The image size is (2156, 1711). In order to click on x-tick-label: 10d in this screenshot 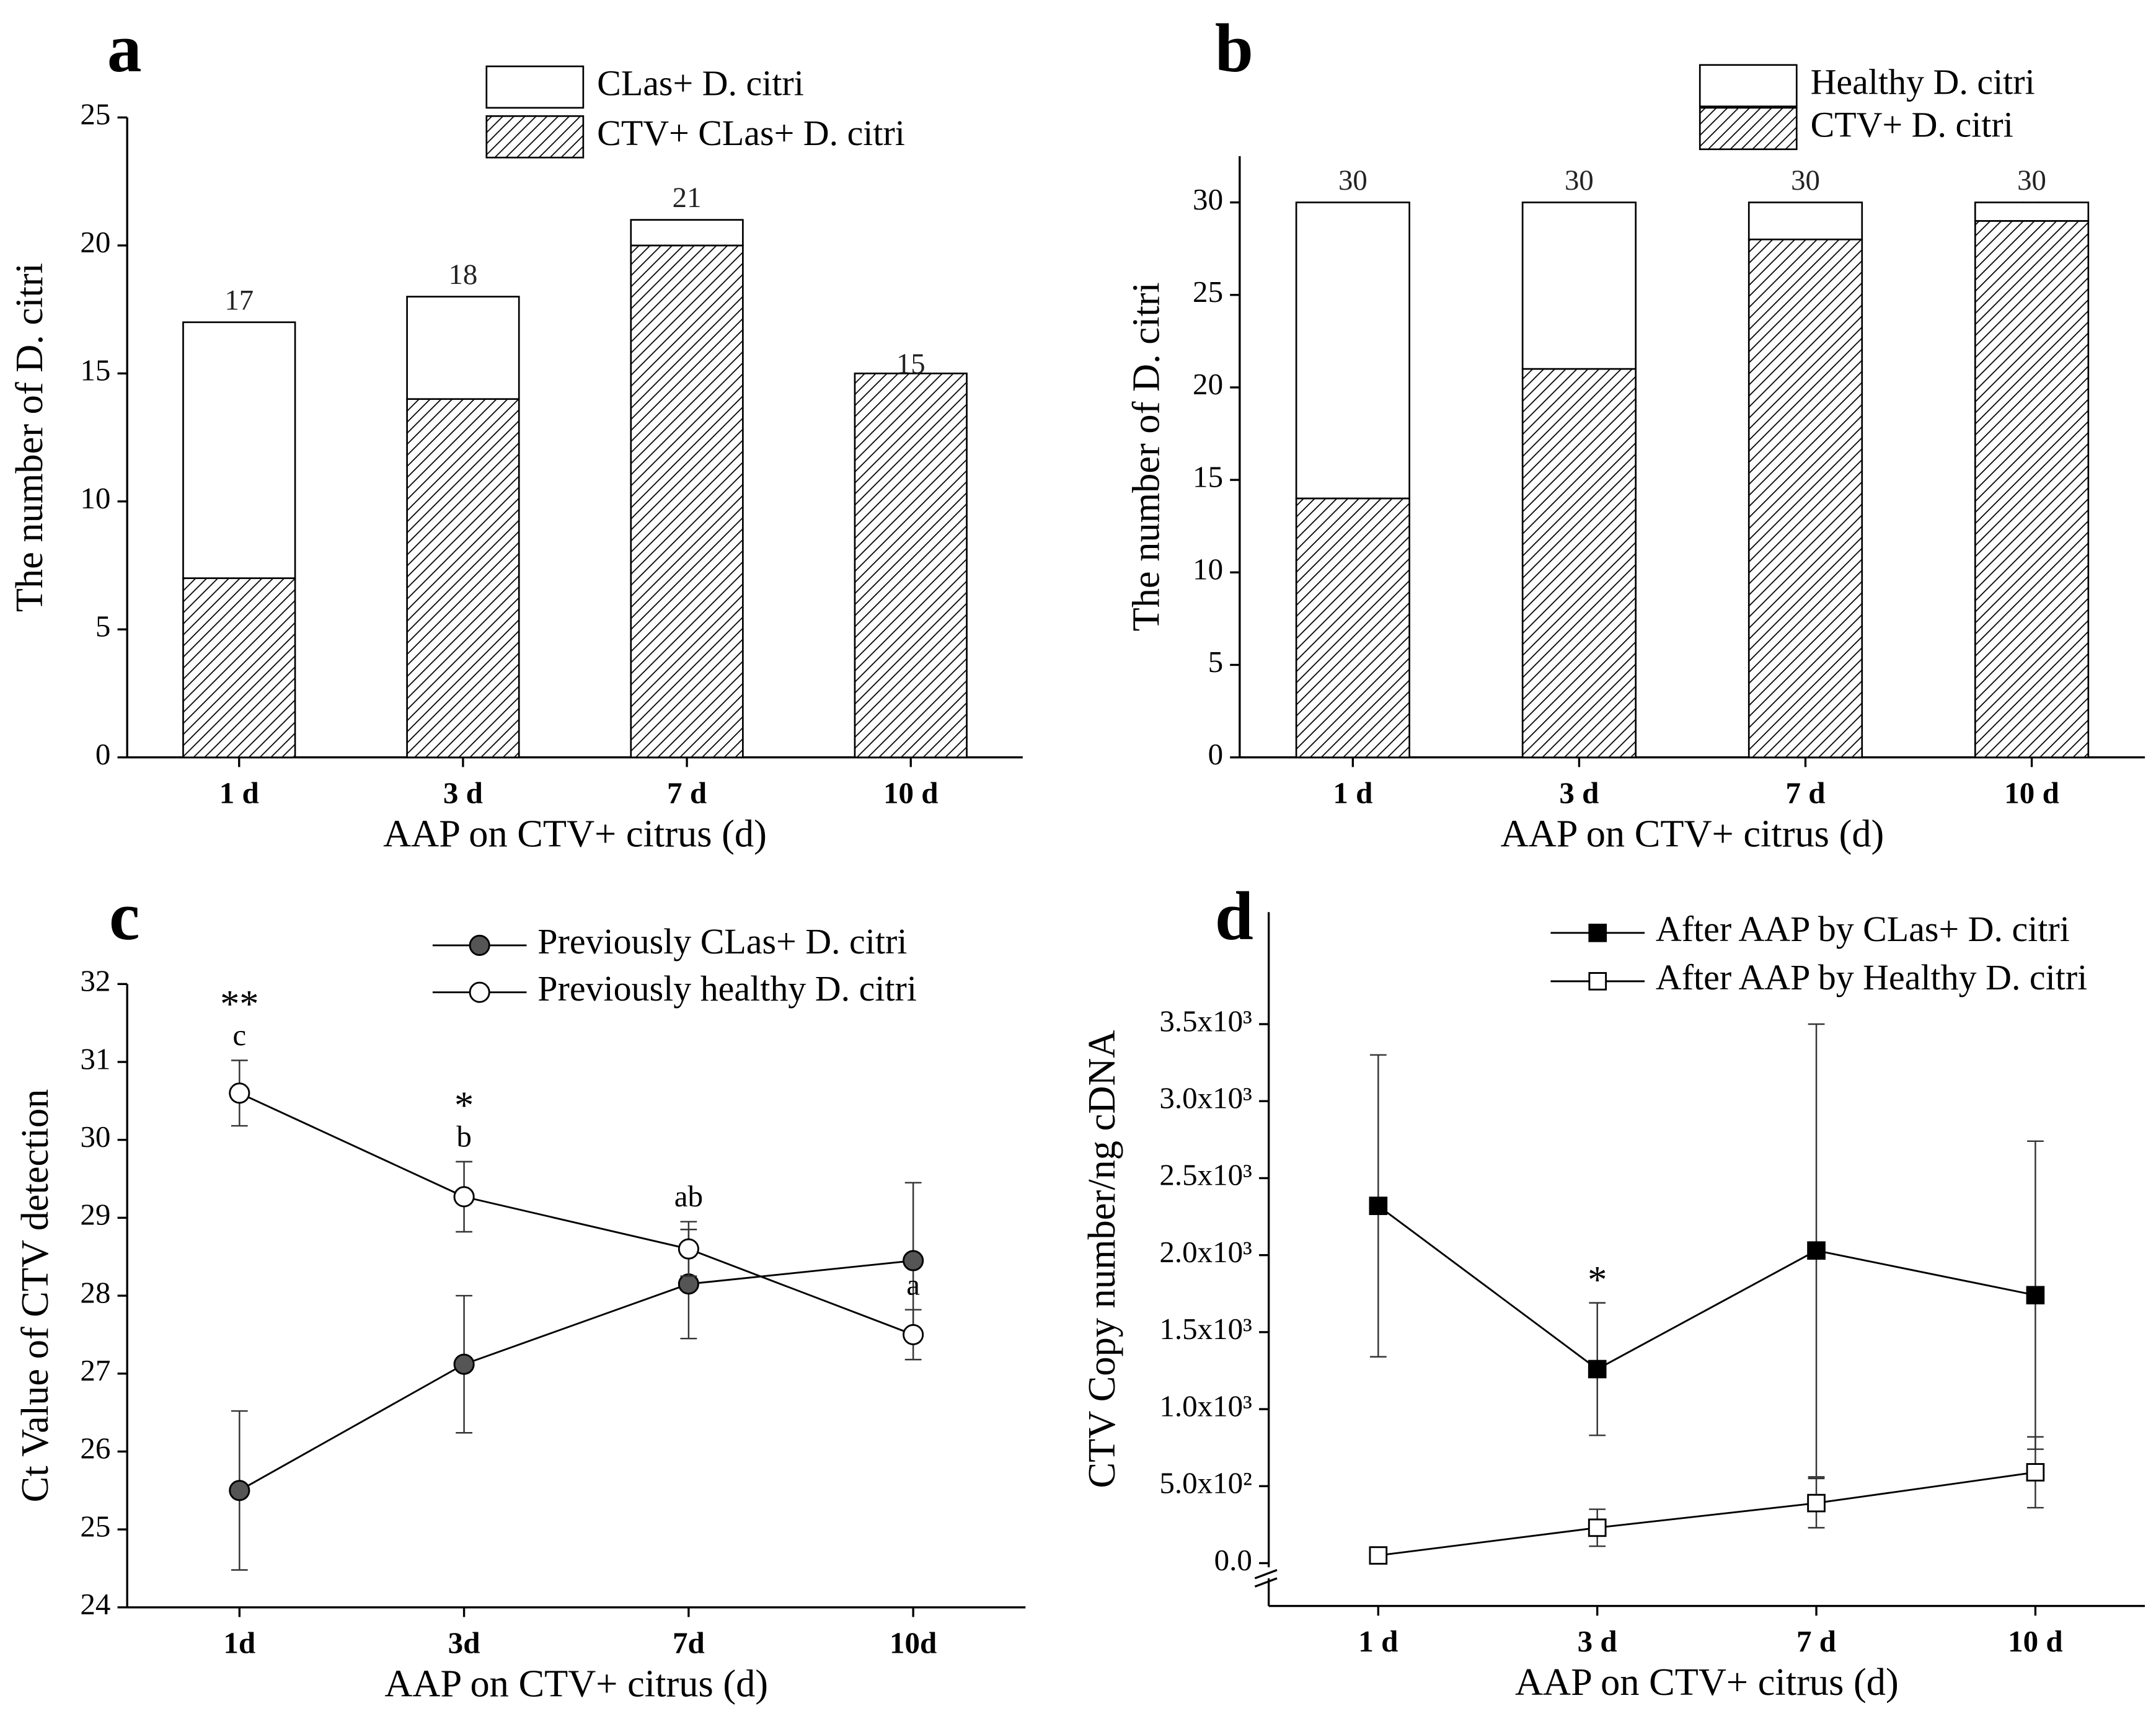, I will do `click(914, 1642)`.